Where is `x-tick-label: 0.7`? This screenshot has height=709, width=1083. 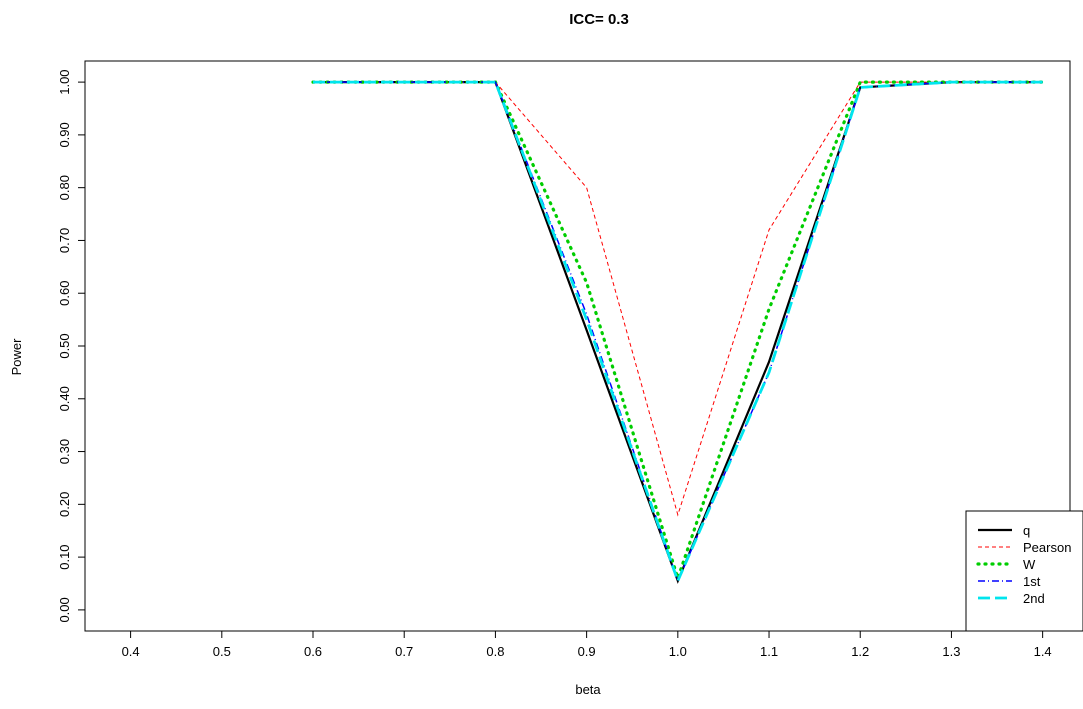
x-tick-label: 0.7 is located at coordinates (404, 651).